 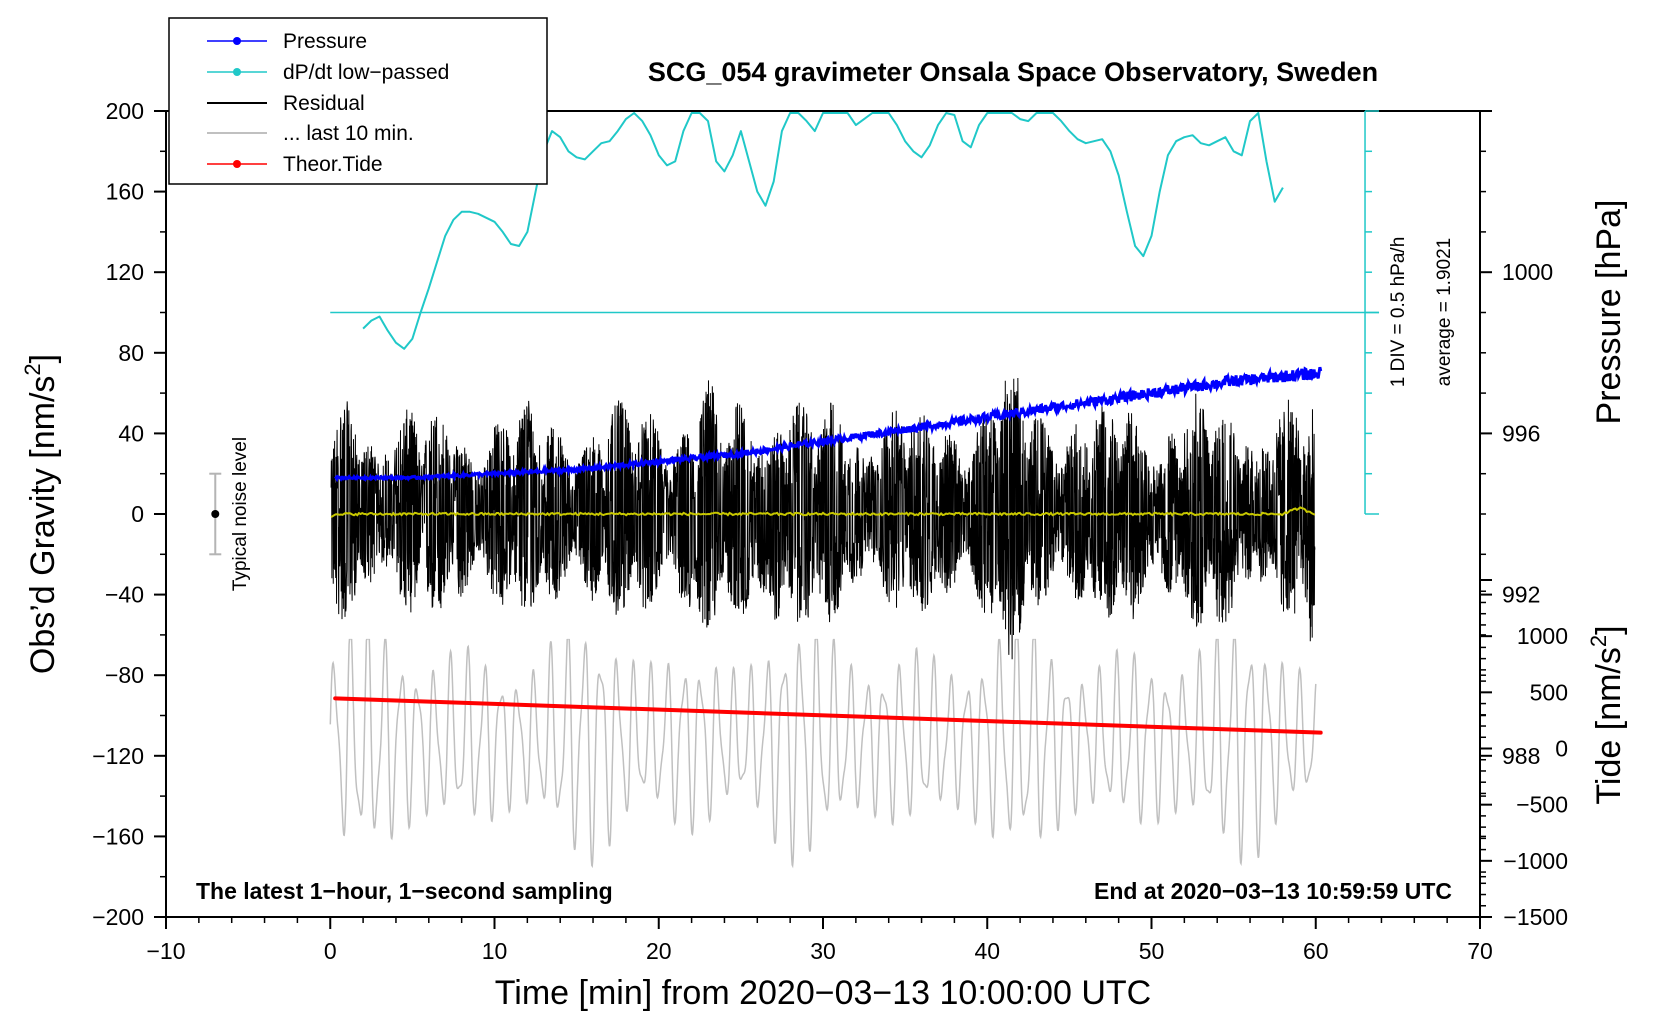 I want to click on y-axis-title-left-main: Obs’d Gravity [nm/s, so click(x=43, y=525).